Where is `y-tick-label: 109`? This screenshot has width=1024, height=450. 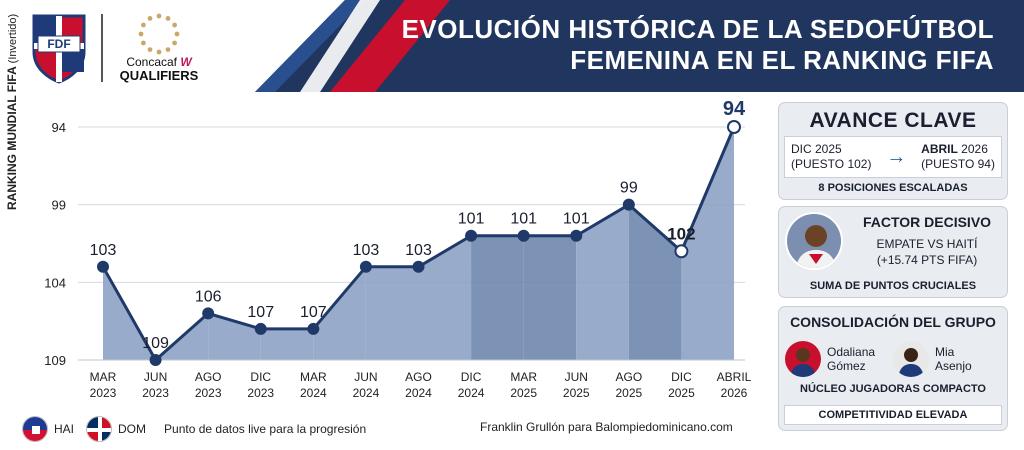 y-tick-label: 109 is located at coordinates (55, 360).